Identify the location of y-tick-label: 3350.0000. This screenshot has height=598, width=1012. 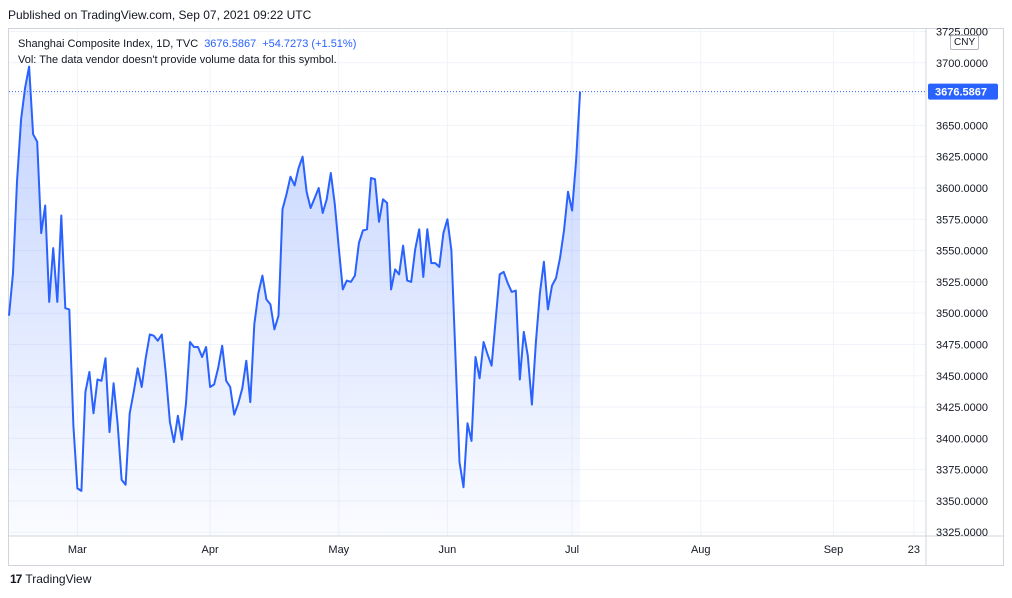
(962, 502).